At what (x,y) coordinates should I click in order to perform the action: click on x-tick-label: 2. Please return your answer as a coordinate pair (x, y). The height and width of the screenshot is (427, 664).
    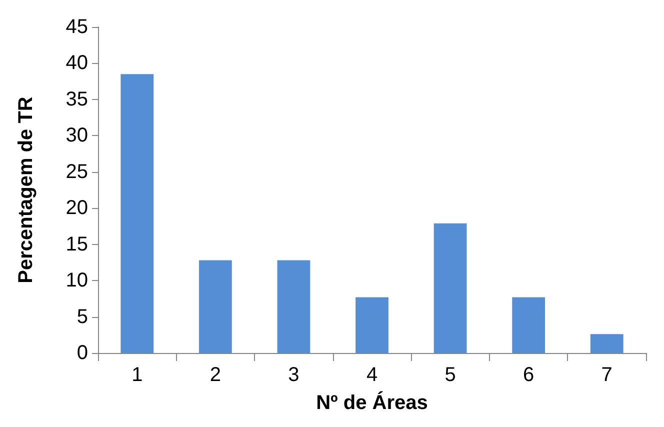
    Looking at the image, I should click on (215, 375).